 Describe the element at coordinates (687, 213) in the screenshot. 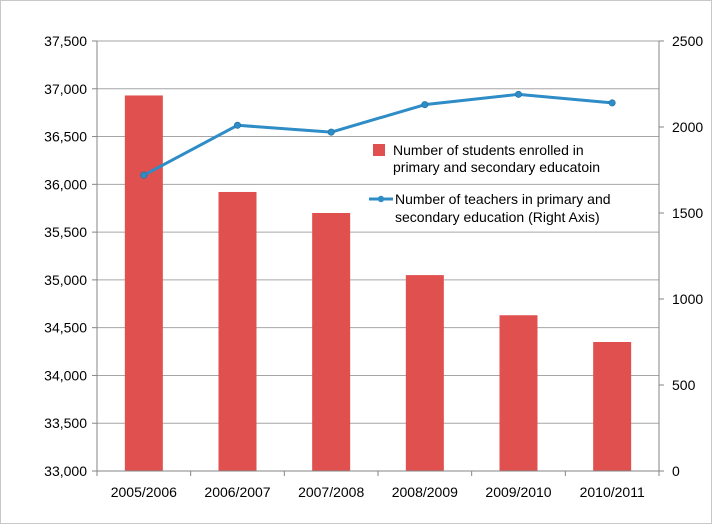

I see `right-tick-label-3: 1500` at that location.